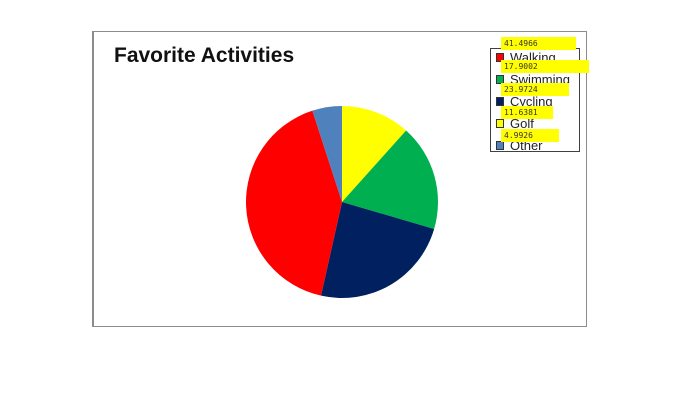 This screenshot has width=683, height=411. Describe the element at coordinates (566, 102) in the screenshot. I see `legend-item-cycling: Cycling` at that location.